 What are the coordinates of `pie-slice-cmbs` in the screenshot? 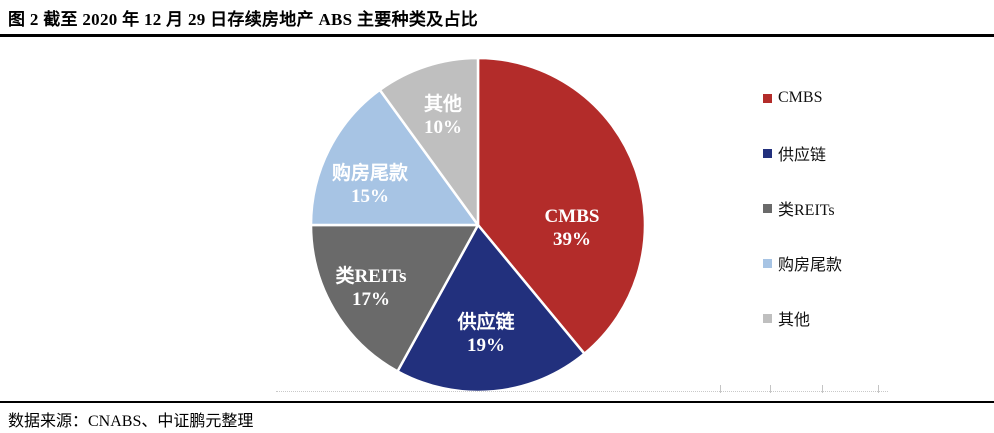 It's located at (561, 205).